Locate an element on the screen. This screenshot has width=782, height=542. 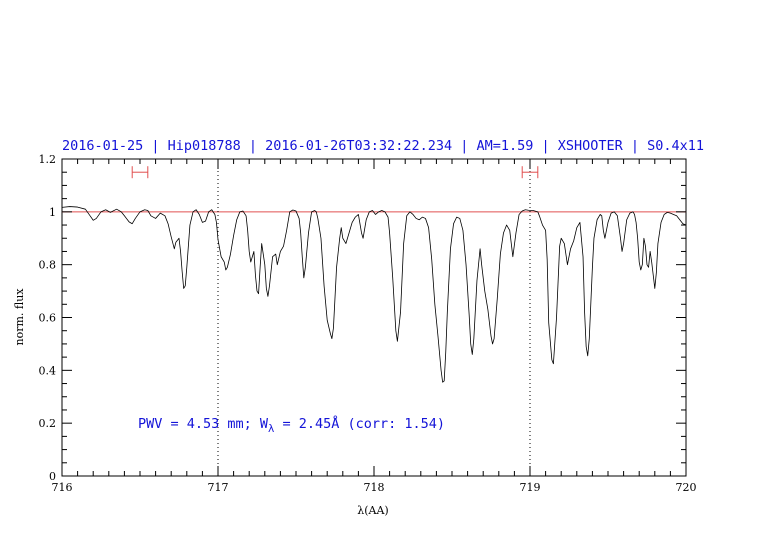
y-tick-label: 0 is located at coordinates (52, 476).